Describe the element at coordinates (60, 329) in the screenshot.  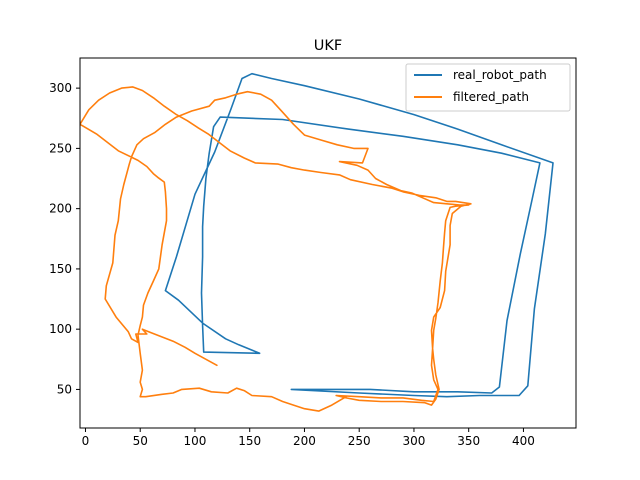
I see `y-tick-label: 100` at that location.